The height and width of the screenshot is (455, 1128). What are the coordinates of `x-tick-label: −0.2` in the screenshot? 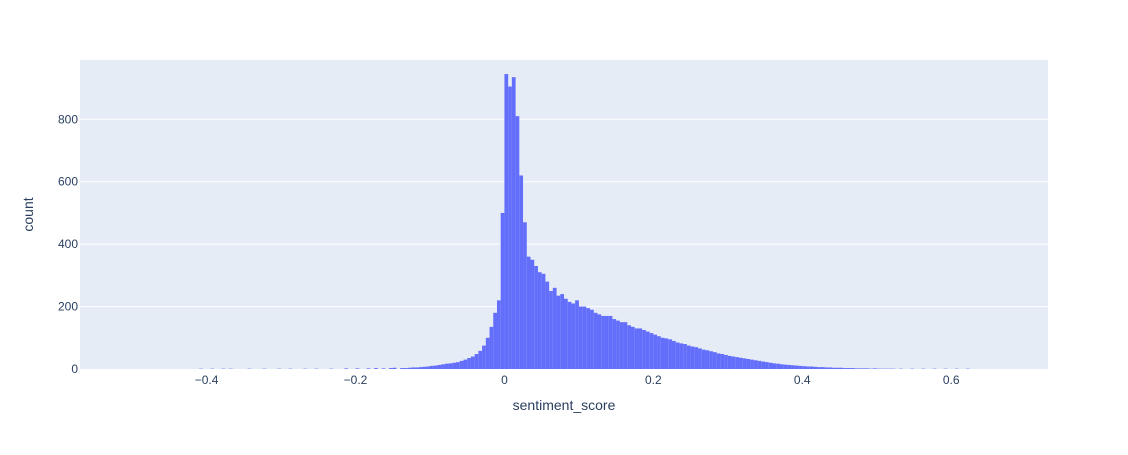 It's located at (356, 380).